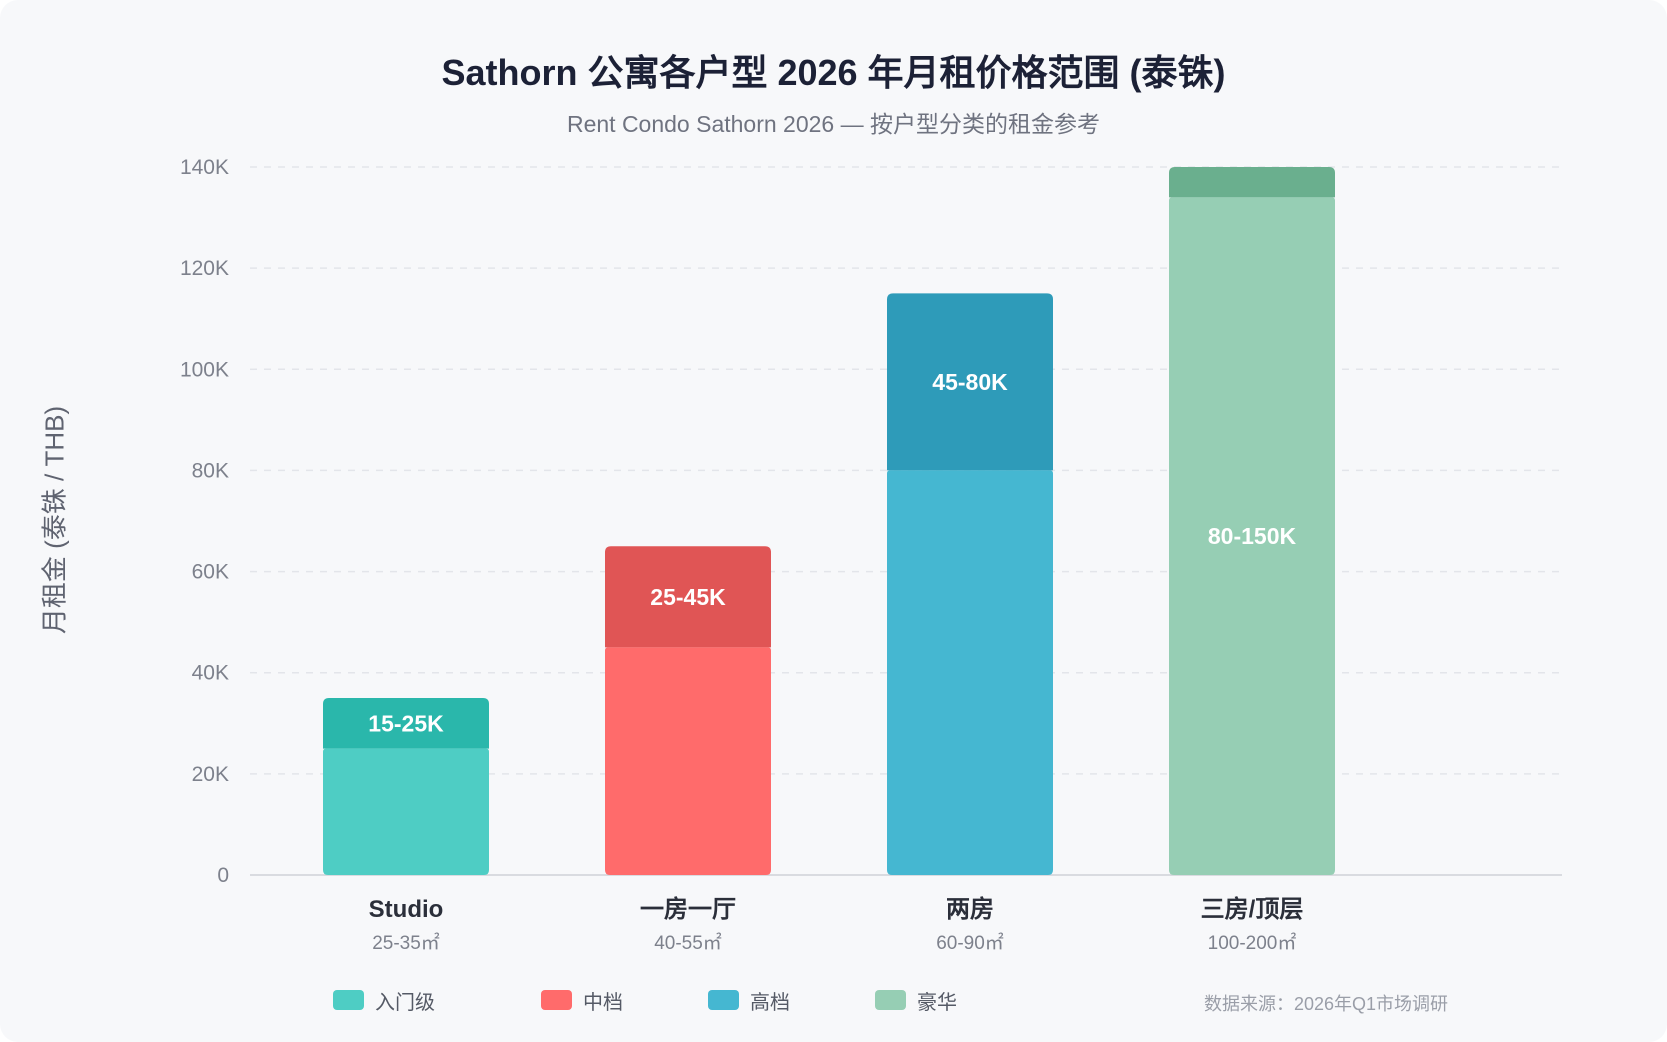 The image size is (1667, 1042). Describe the element at coordinates (223, 875) in the screenshot. I see `y-tick-label: 0` at that location.